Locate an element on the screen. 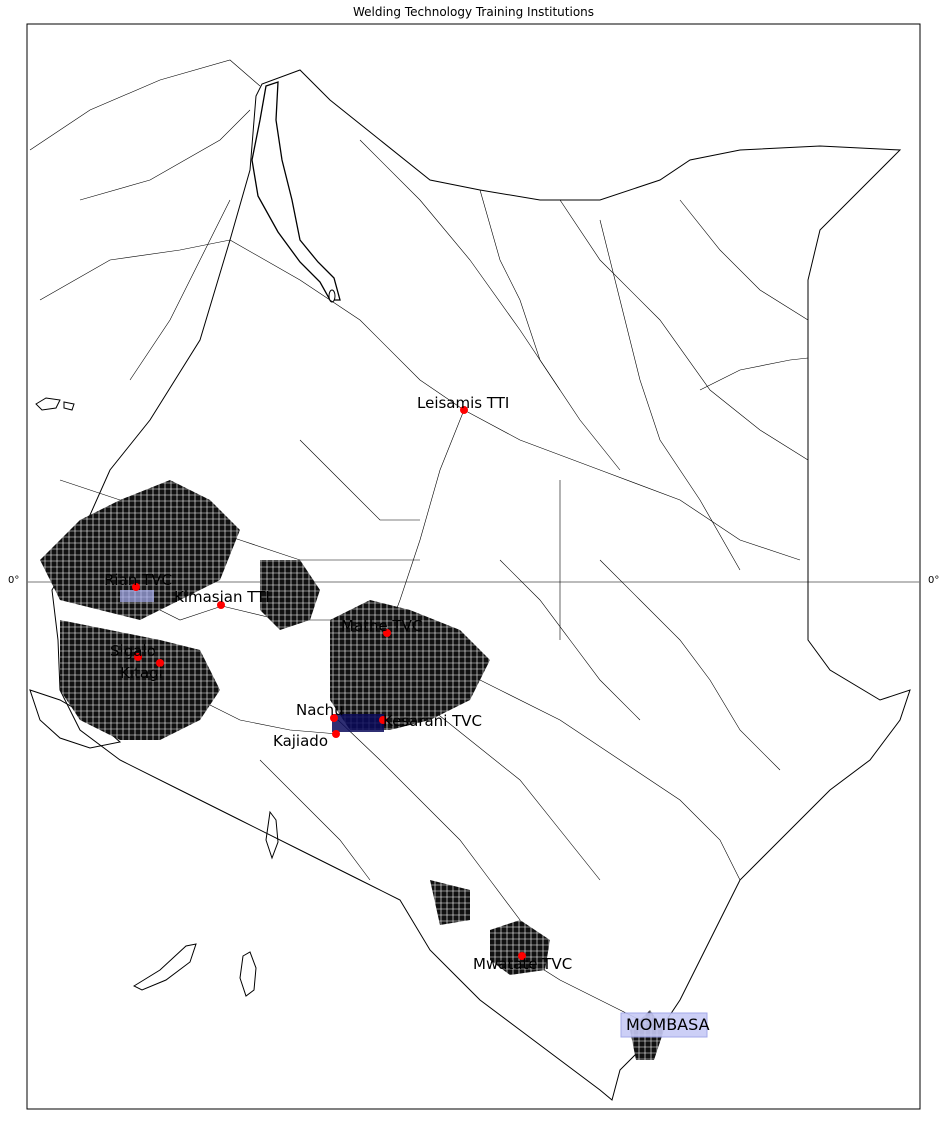 This screenshot has width=947, height=1121. marker-leisamis-tti is located at coordinates (464, 410).